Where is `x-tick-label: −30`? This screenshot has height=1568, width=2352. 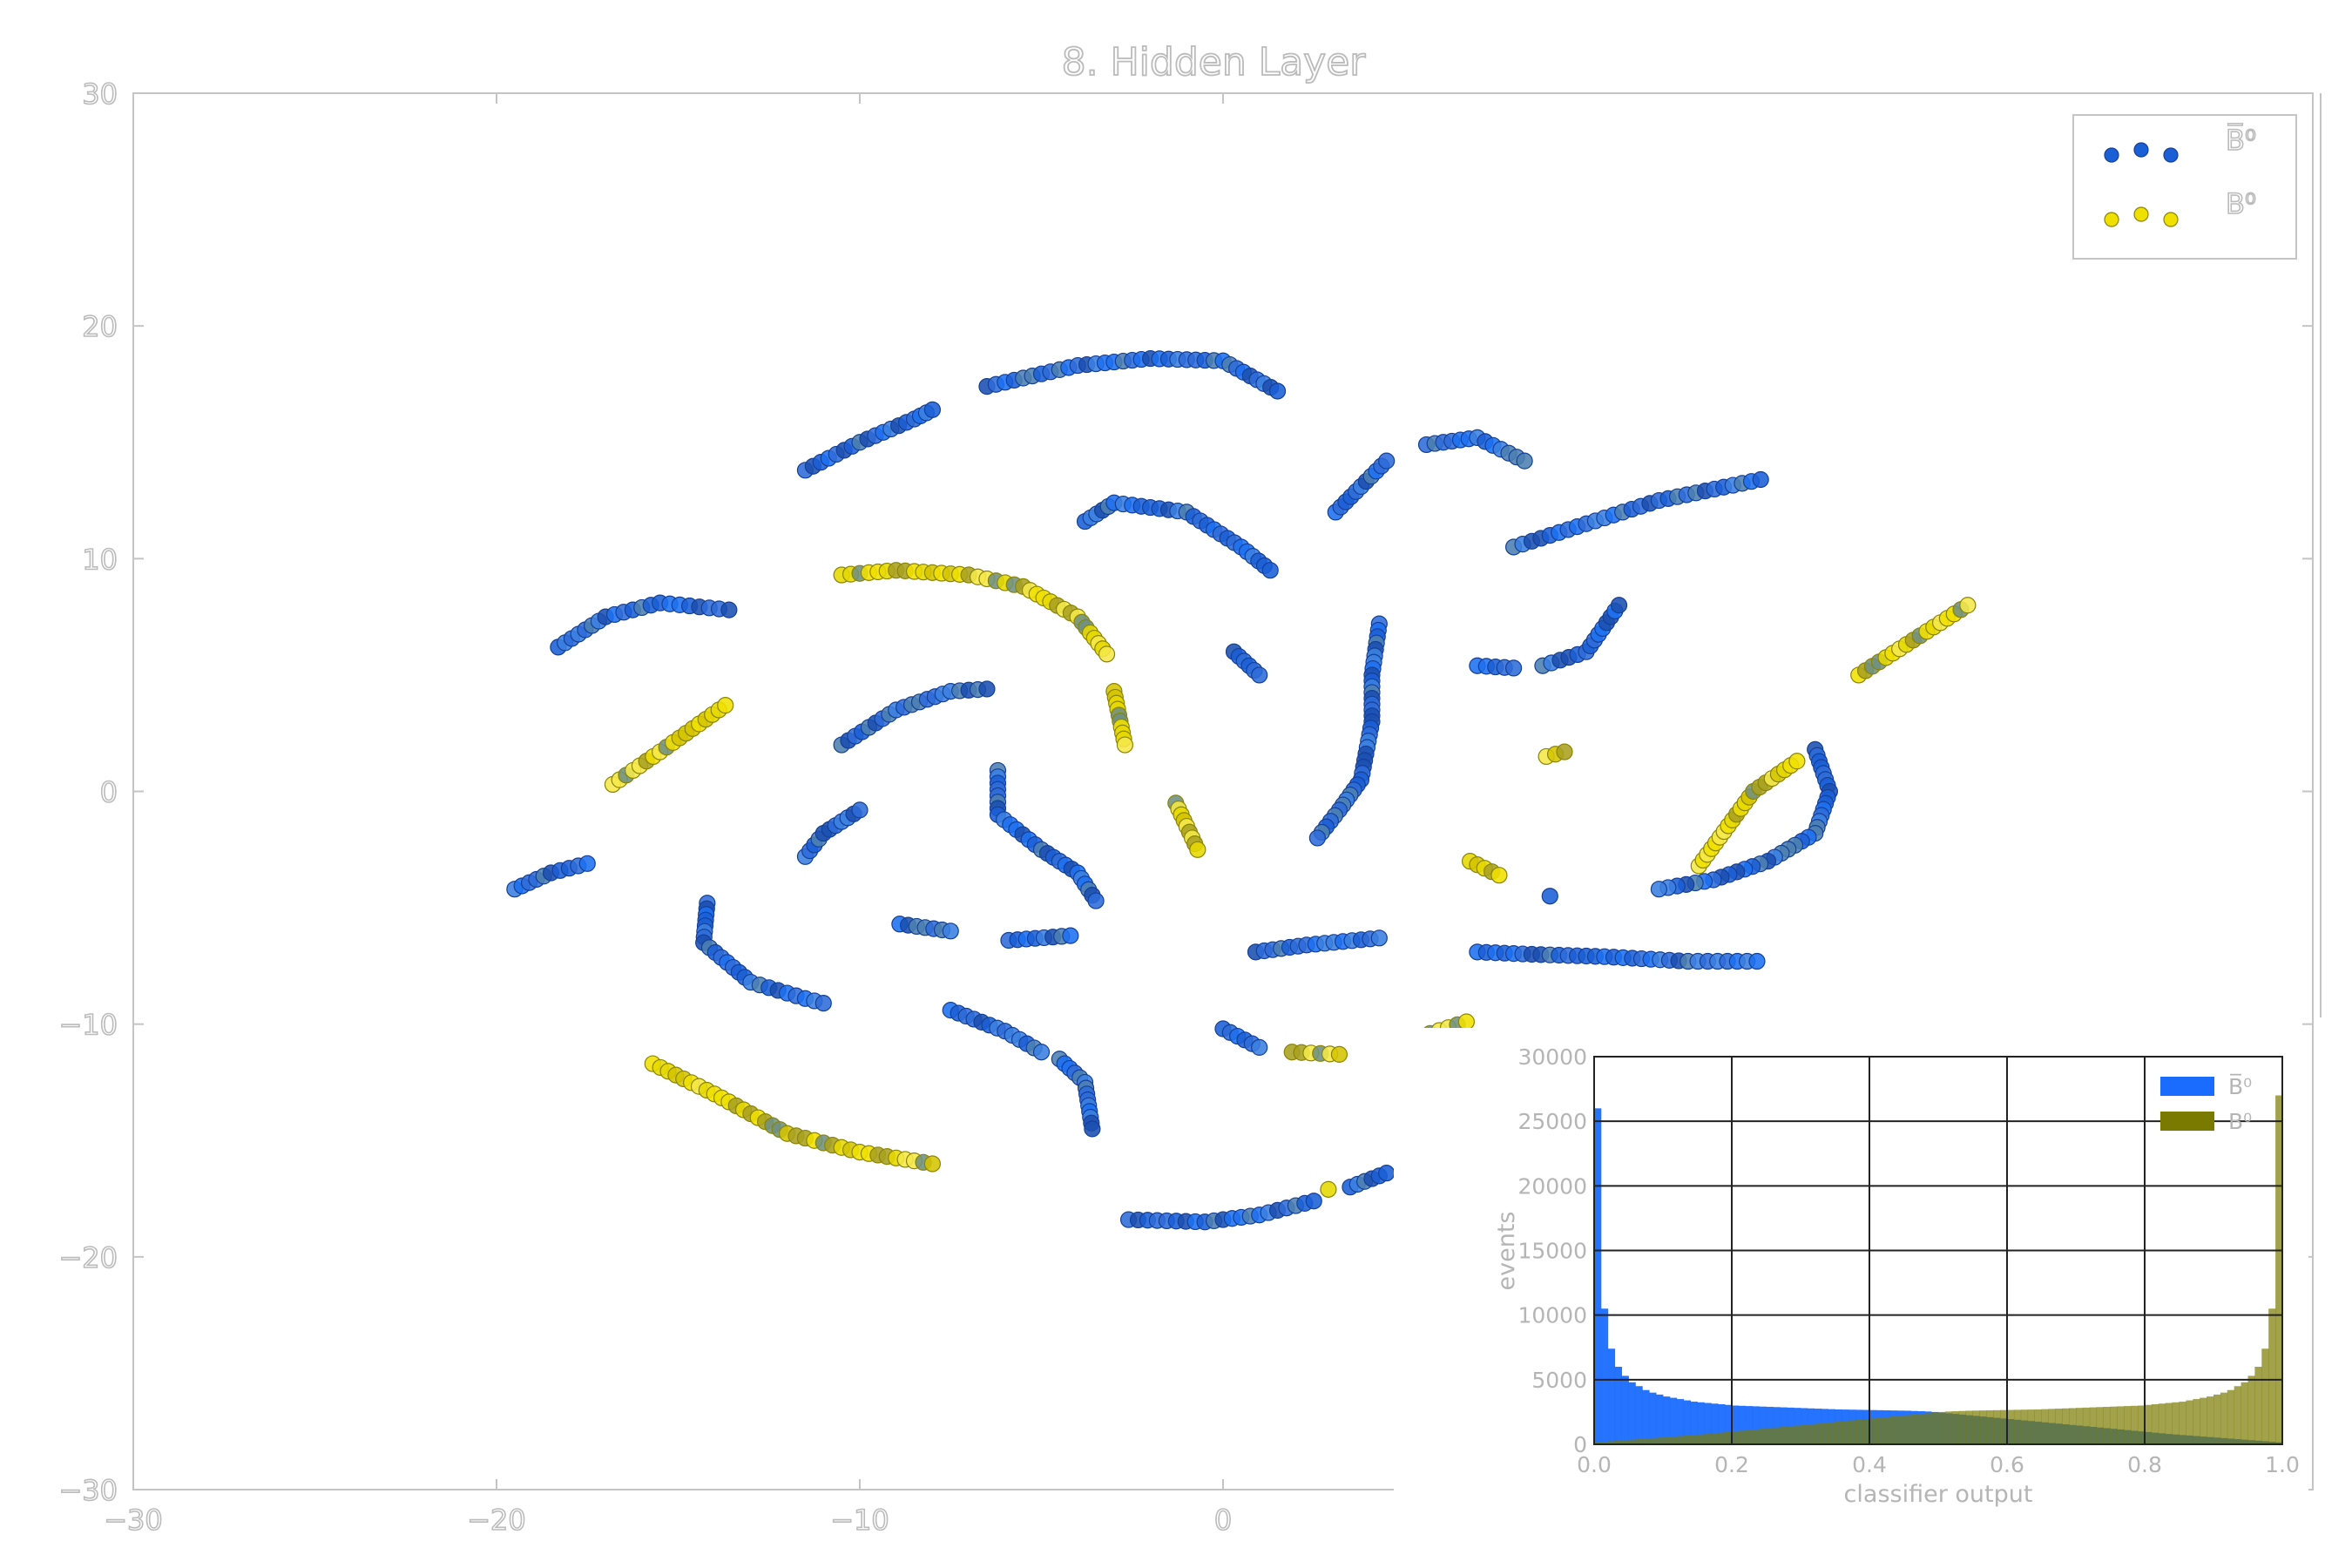
x-tick-label: −30 is located at coordinates (134, 1520).